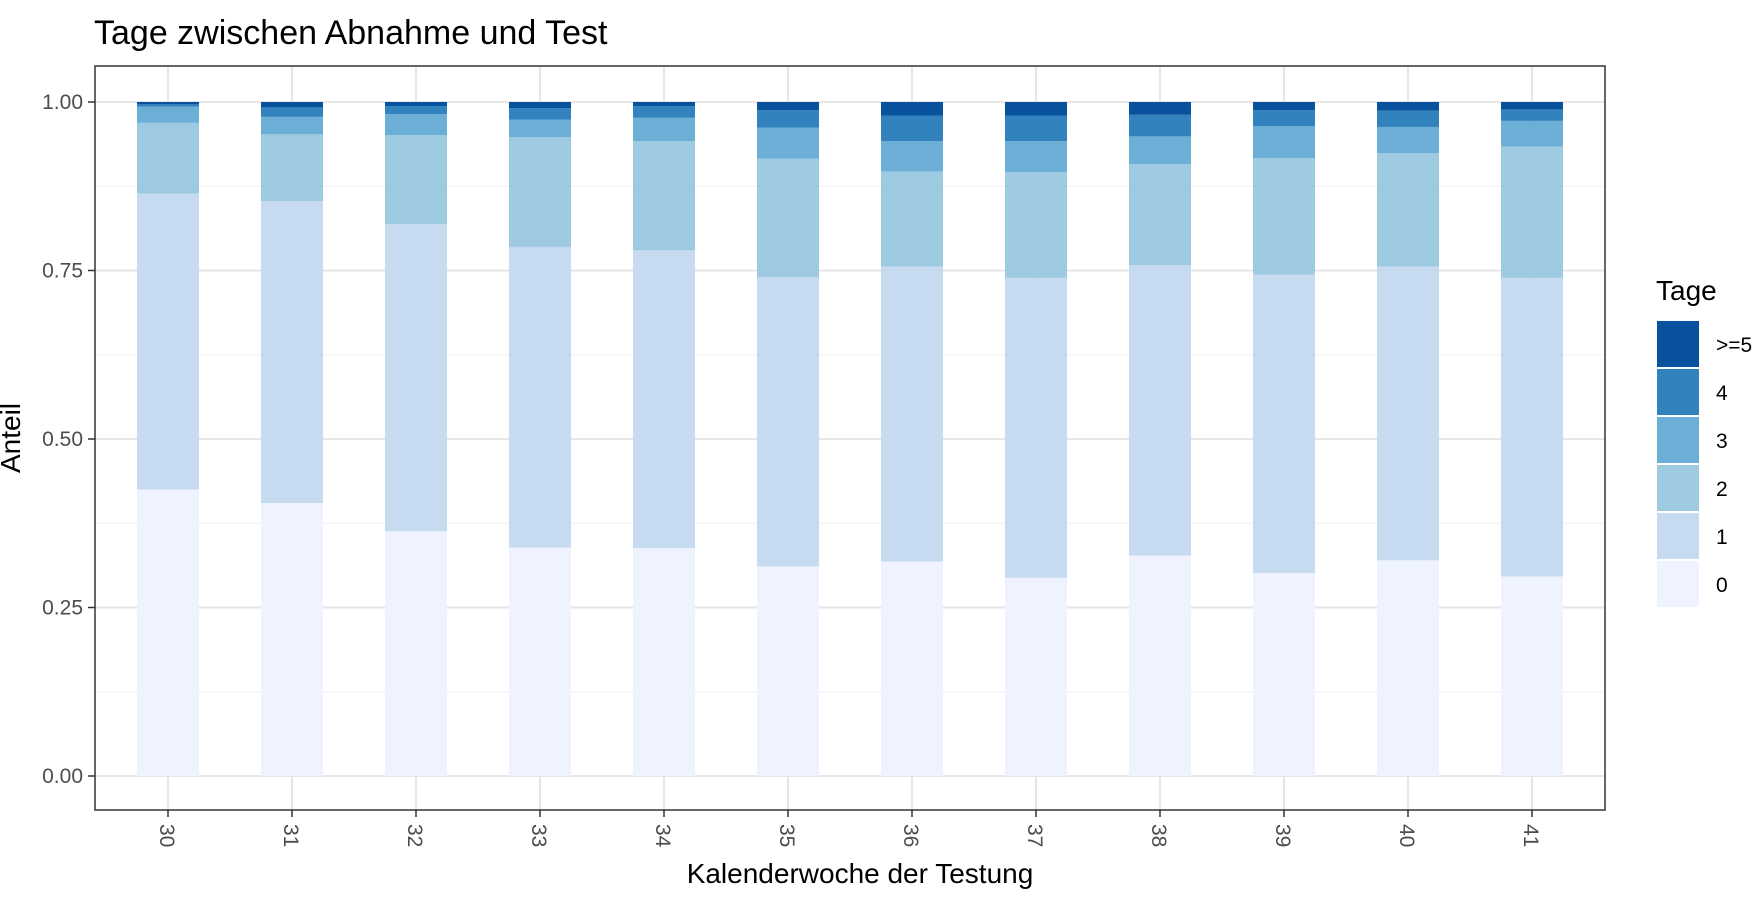 This screenshot has width=1759, height=908. What do you see at coordinates (1036, 109) in the screenshot?
I see `bar-segment-ge5-kw37` at bounding box center [1036, 109].